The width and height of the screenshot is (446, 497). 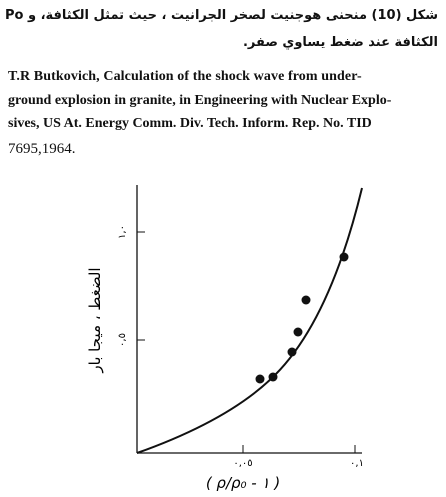 What do you see at coordinates (357, 463) in the screenshot?
I see `x-tick-label: ٠,١` at bounding box center [357, 463].